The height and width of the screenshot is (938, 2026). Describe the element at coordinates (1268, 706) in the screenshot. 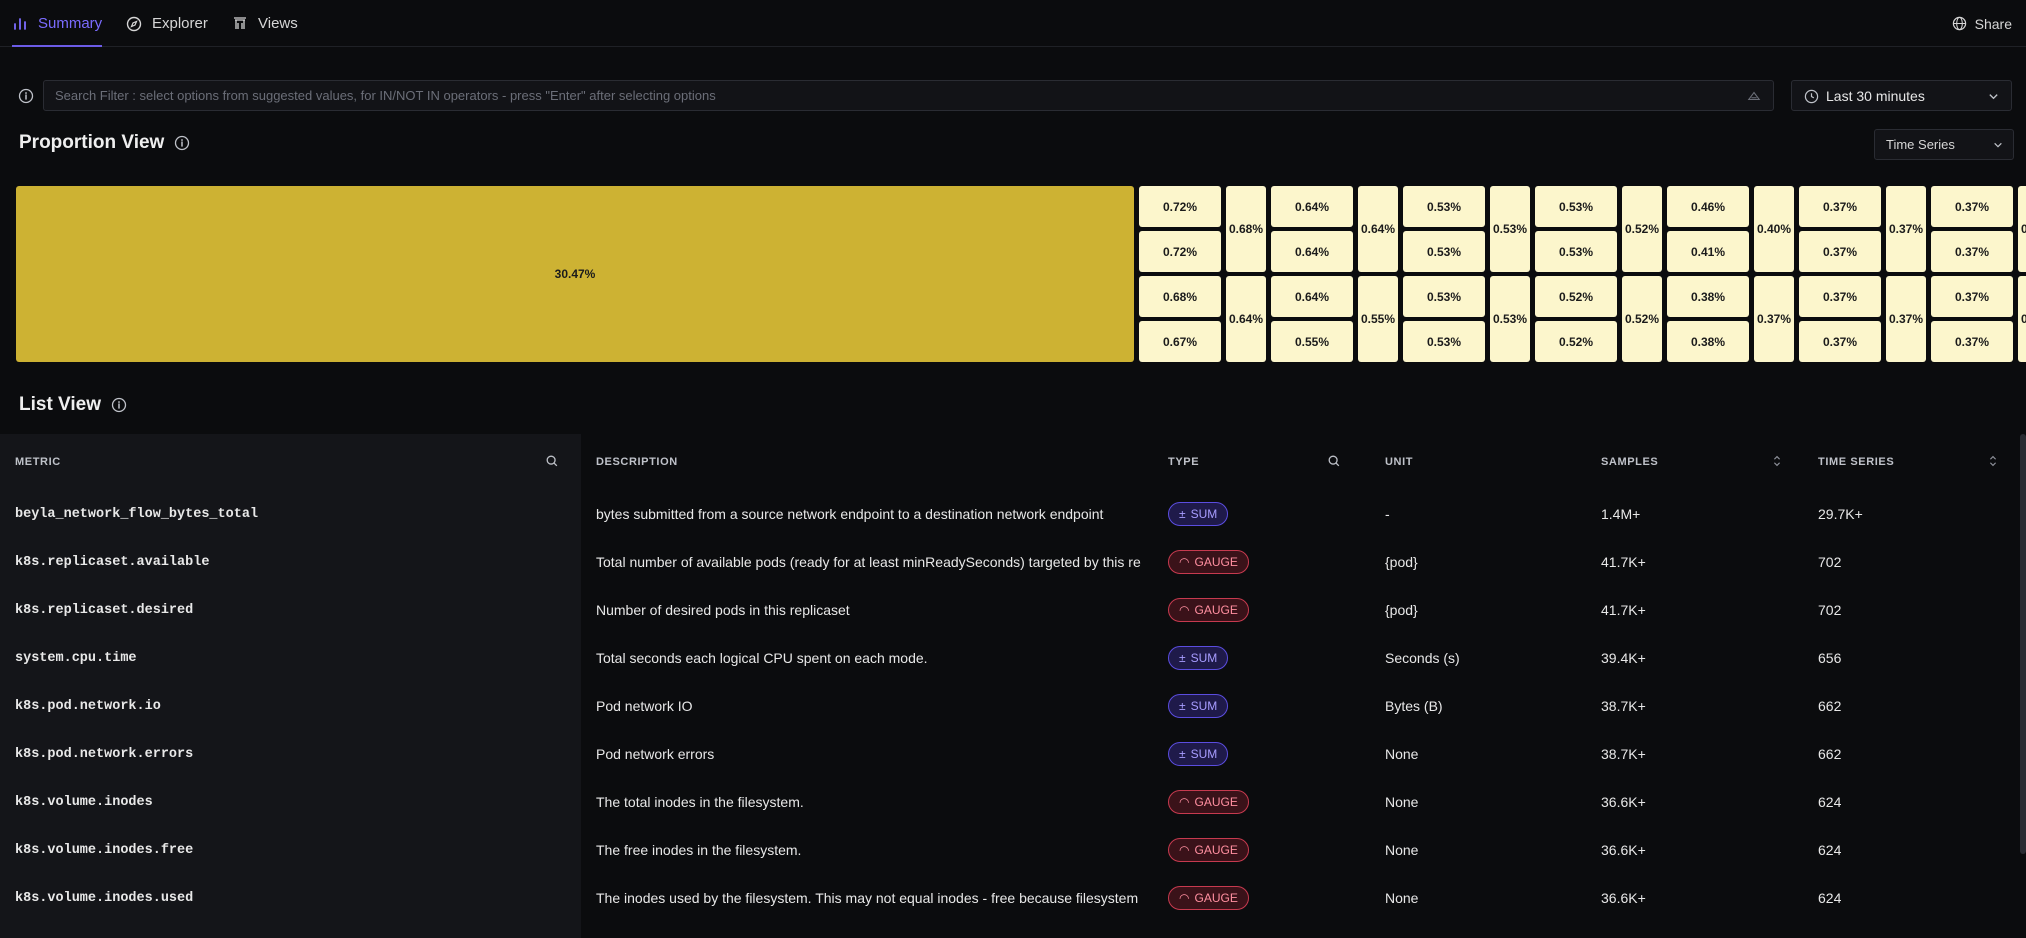

I see `metric-type-cell: ± SUM` at that location.